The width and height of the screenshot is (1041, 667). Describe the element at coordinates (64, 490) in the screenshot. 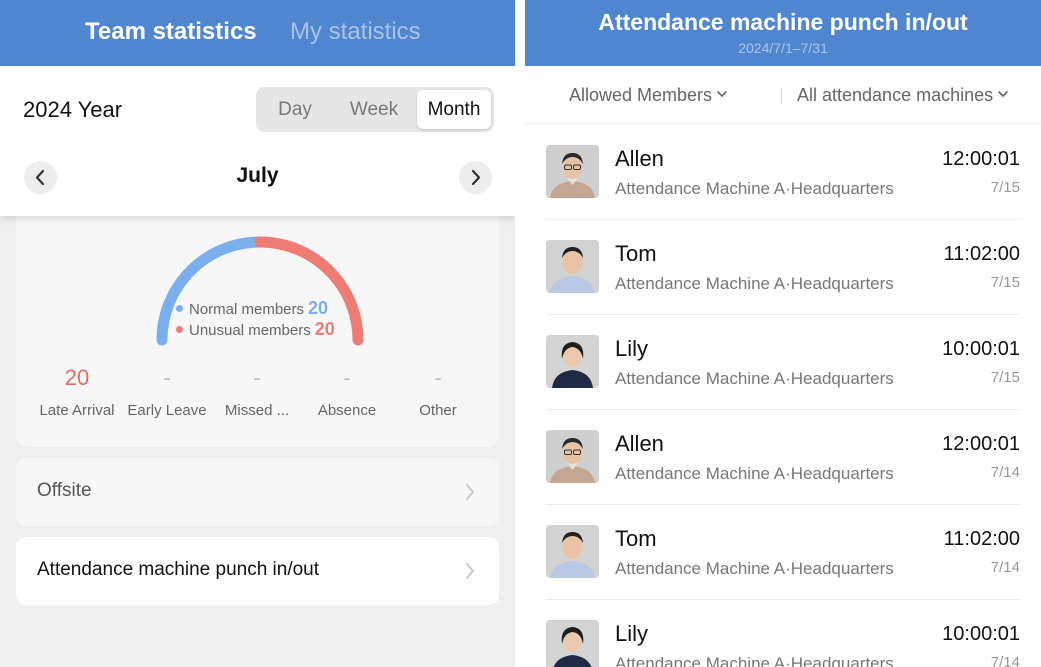

I see `offsite-label: Offsite` at that location.